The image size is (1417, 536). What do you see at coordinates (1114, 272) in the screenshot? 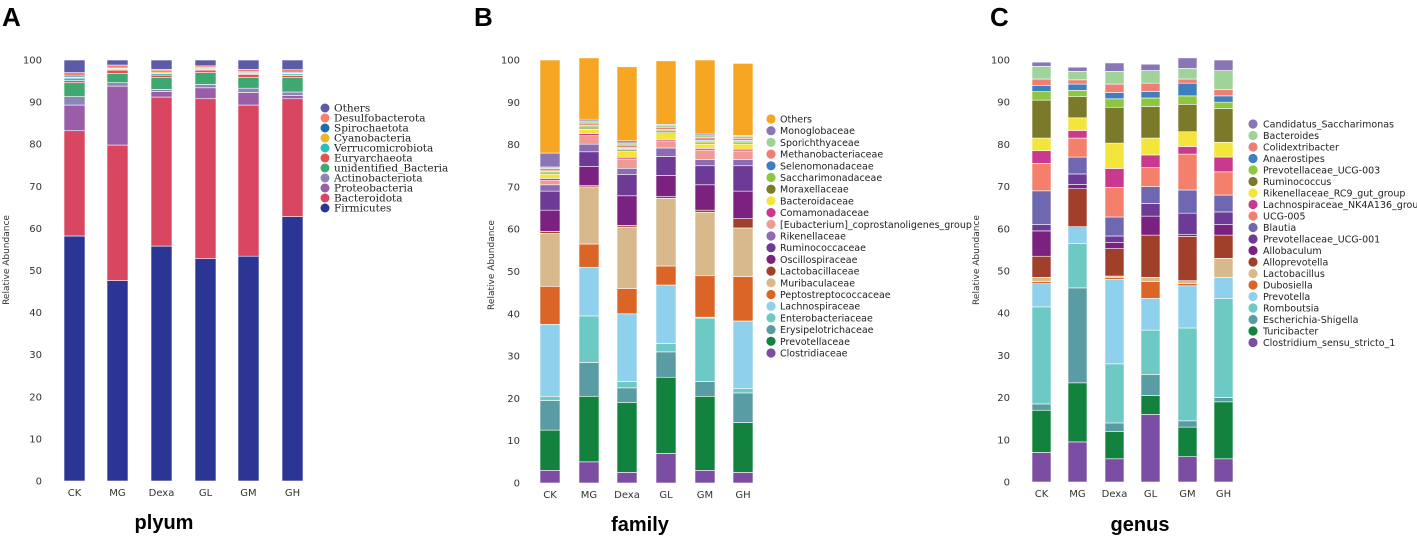
I see `bar-stack-dexa` at bounding box center [1114, 272].